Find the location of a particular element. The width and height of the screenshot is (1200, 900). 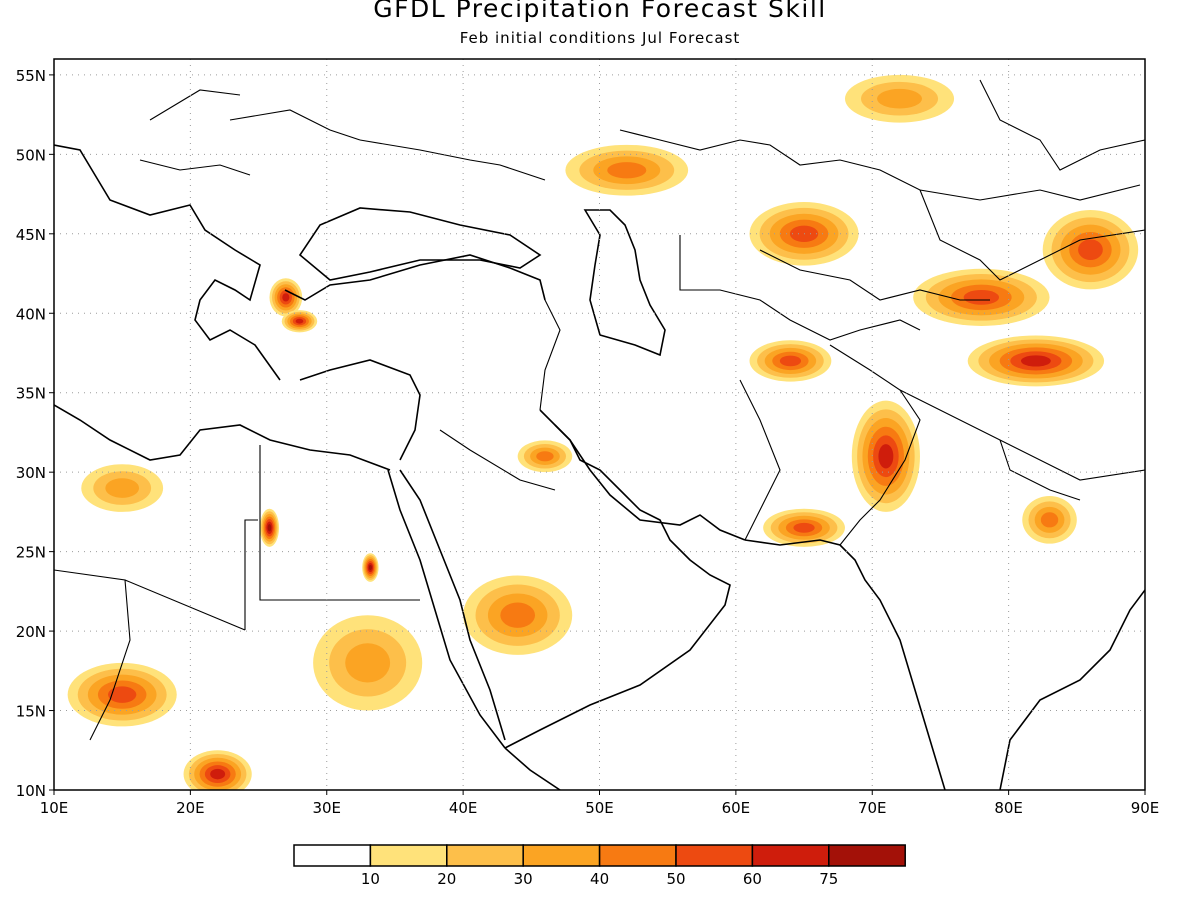

lon-tick-label: 30E is located at coordinates (326, 808).